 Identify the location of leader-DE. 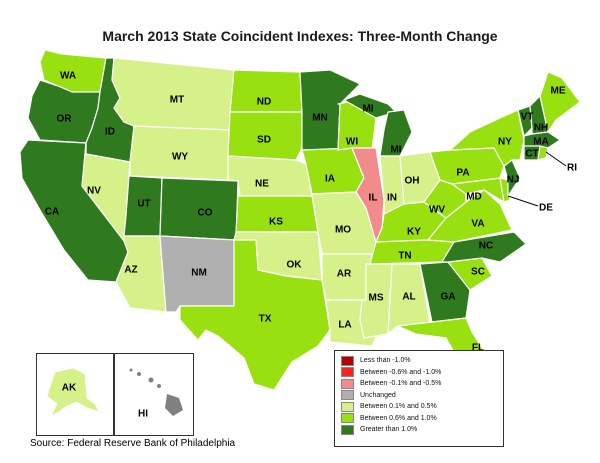
(523, 201).